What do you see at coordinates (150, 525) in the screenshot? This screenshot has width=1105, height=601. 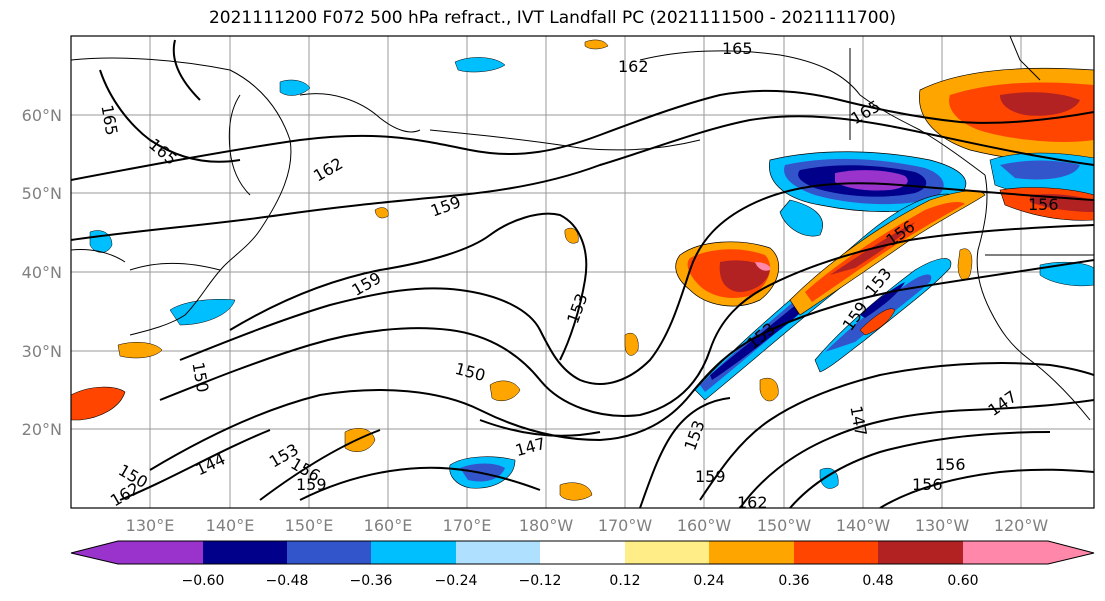 I see `lon-label: 130°E` at bounding box center [150, 525].